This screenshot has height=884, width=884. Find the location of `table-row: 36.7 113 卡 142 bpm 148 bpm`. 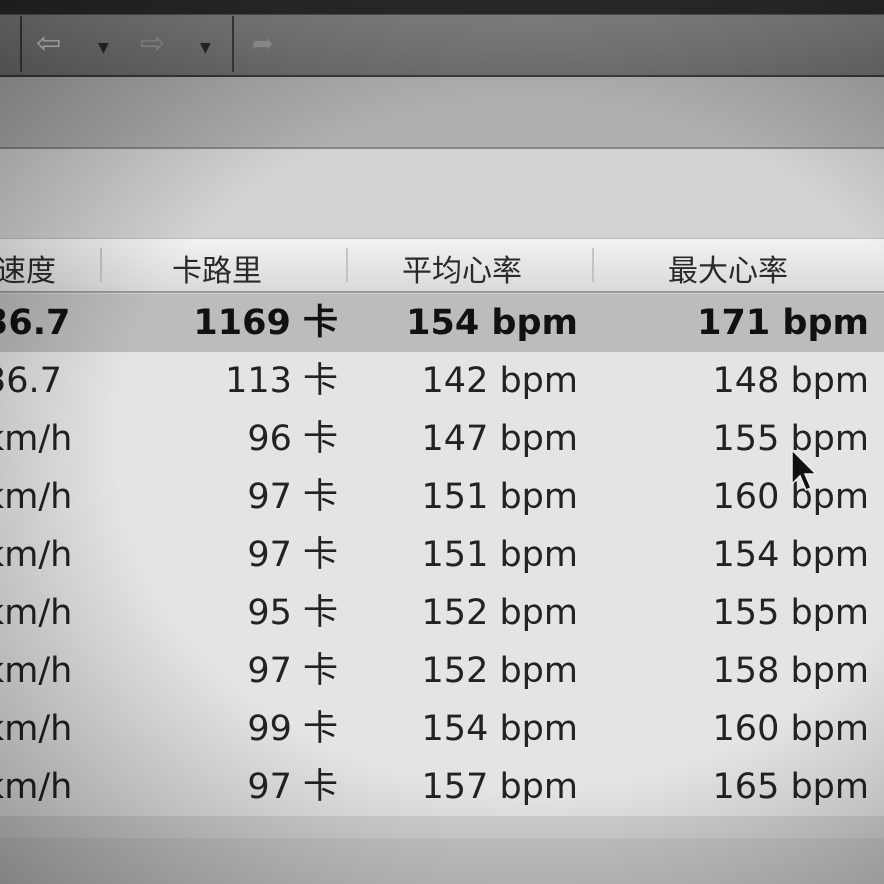

table-row: 36.7 113 卡 142 bpm 148 bpm is located at coordinates (442, 381).